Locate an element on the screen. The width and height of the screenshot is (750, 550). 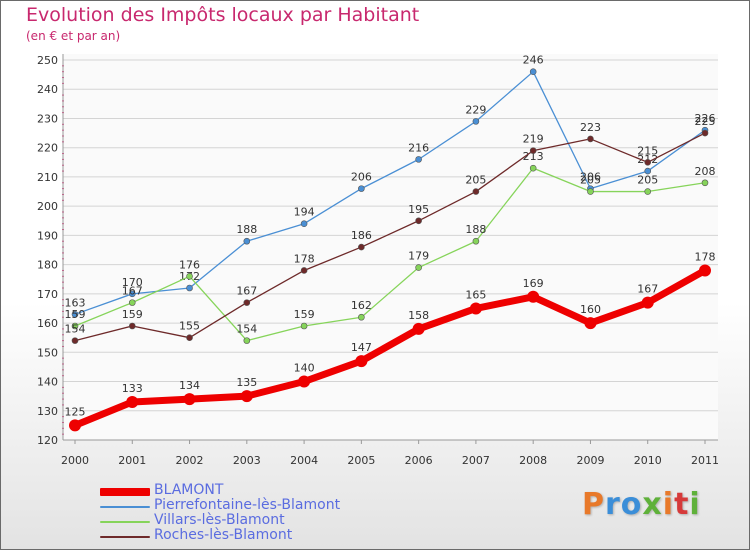
x-tick-label: 2004 is located at coordinates (304, 460).